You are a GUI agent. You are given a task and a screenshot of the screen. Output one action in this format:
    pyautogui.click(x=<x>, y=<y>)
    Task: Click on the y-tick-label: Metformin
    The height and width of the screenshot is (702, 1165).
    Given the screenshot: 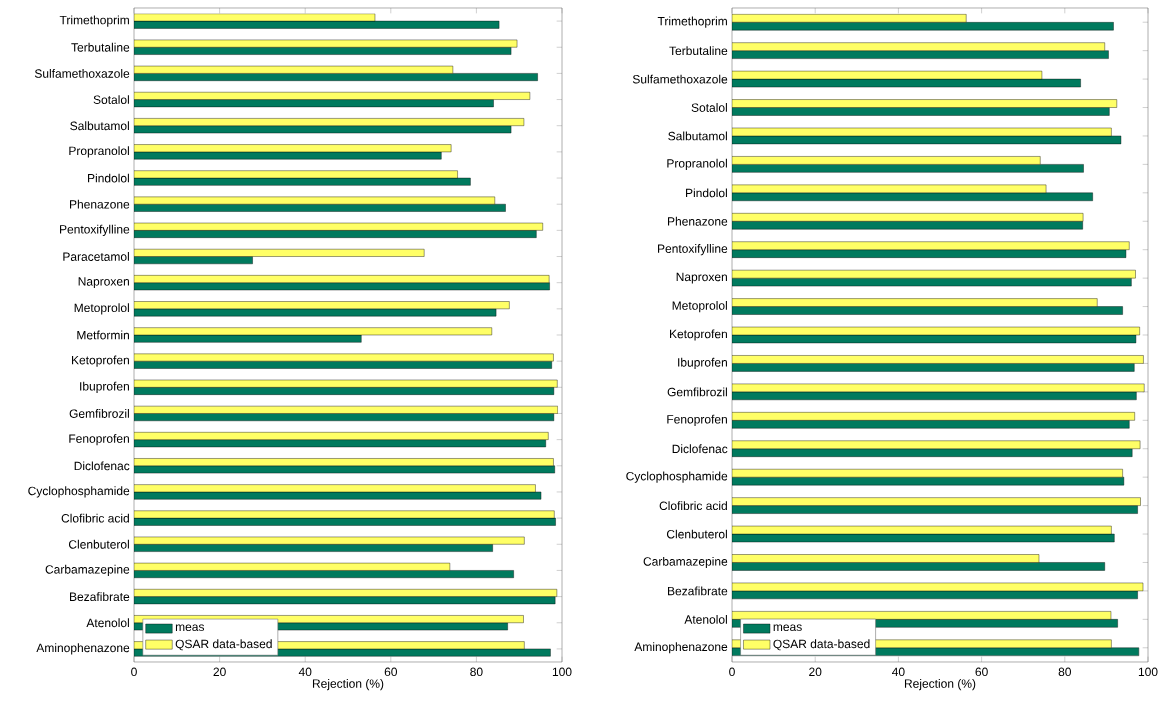 What is the action you would take?
    pyautogui.click(x=103, y=335)
    